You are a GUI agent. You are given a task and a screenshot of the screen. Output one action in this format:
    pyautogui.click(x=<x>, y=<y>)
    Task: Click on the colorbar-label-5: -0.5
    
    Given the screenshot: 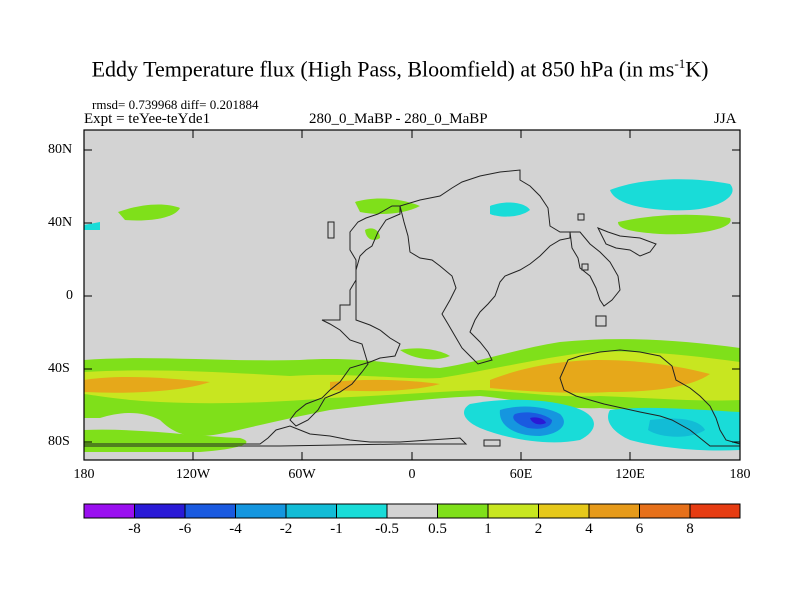 What is the action you would take?
    pyautogui.click(x=387, y=529)
    